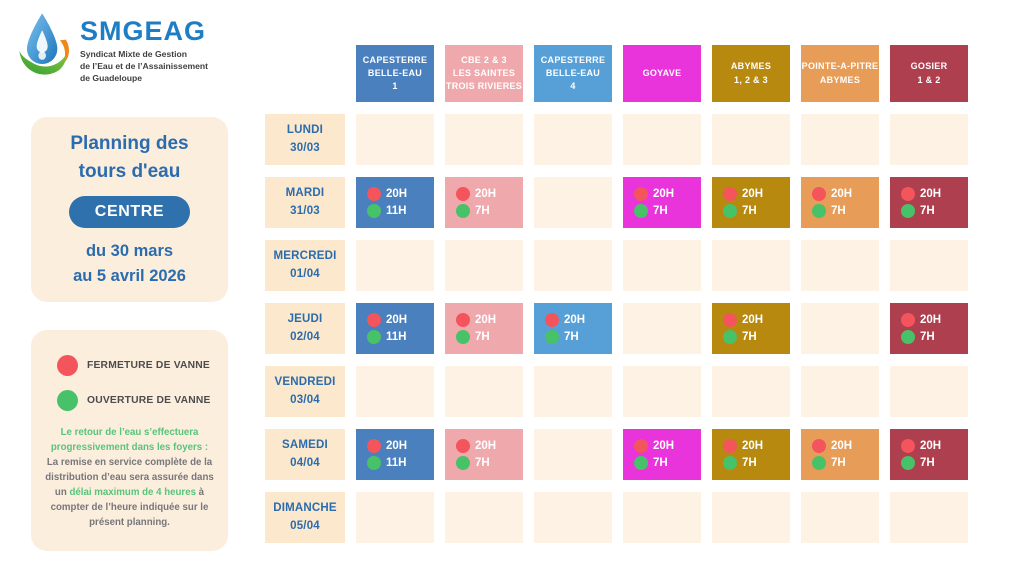 The width and height of the screenshot is (1024, 576). Describe the element at coordinates (751, 79) in the screenshot. I see `column-header-line: 1, 2 & 3` at that location.